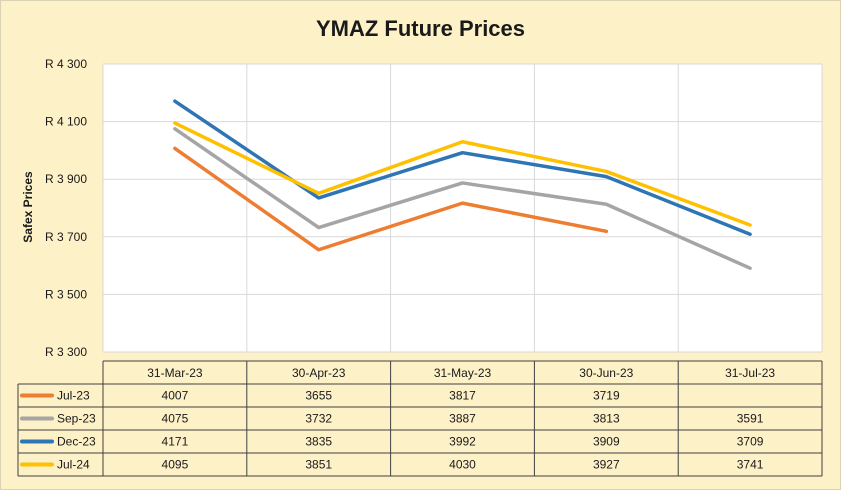  What do you see at coordinates (420, 28) in the screenshot?
I see `chart-title: YMAZ Future Prices` at bounding box center [420, 28].